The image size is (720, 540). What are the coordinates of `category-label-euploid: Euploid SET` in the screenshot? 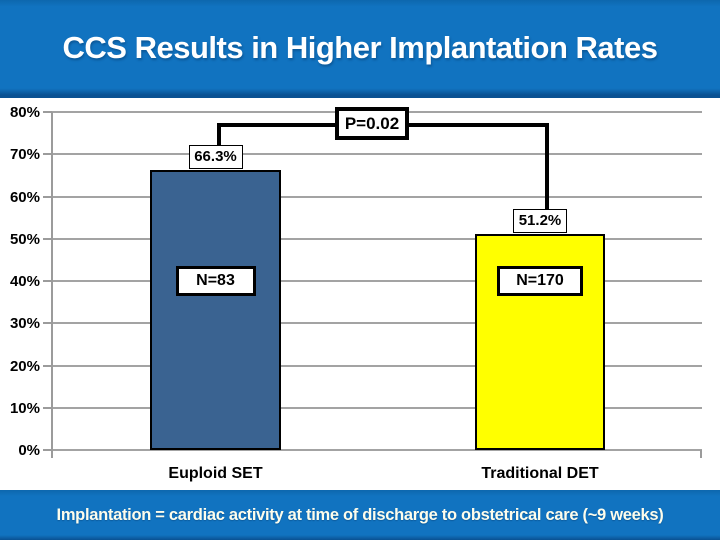 It's located at (215, 473).